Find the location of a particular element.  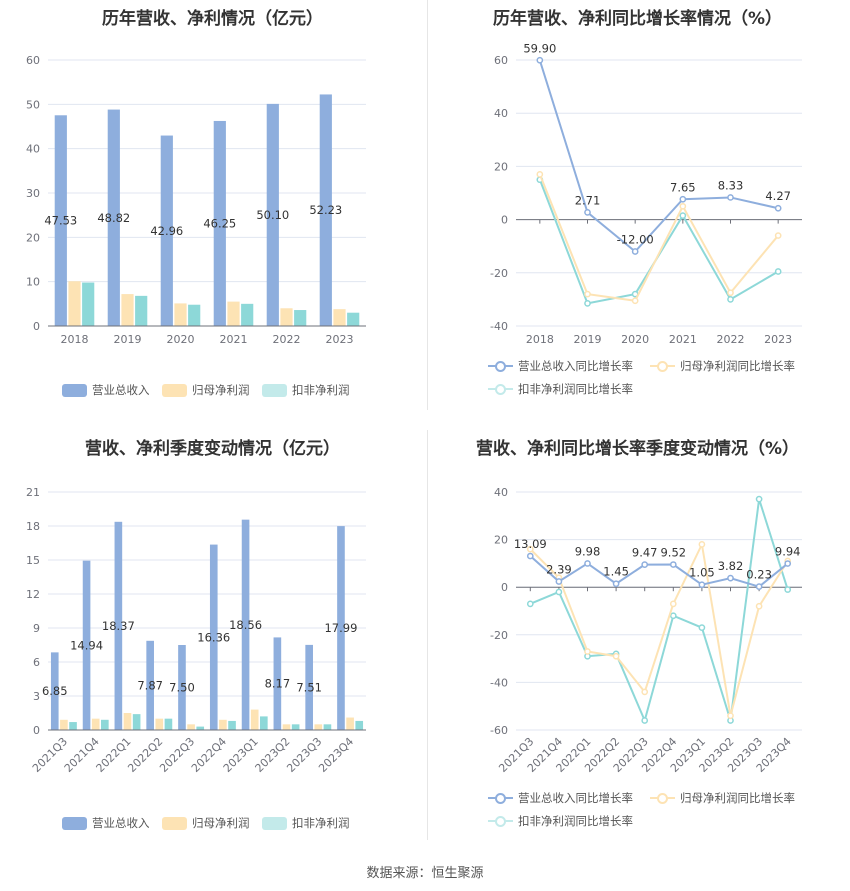

data-label: 9.98 is located at coordinates (588, 551).